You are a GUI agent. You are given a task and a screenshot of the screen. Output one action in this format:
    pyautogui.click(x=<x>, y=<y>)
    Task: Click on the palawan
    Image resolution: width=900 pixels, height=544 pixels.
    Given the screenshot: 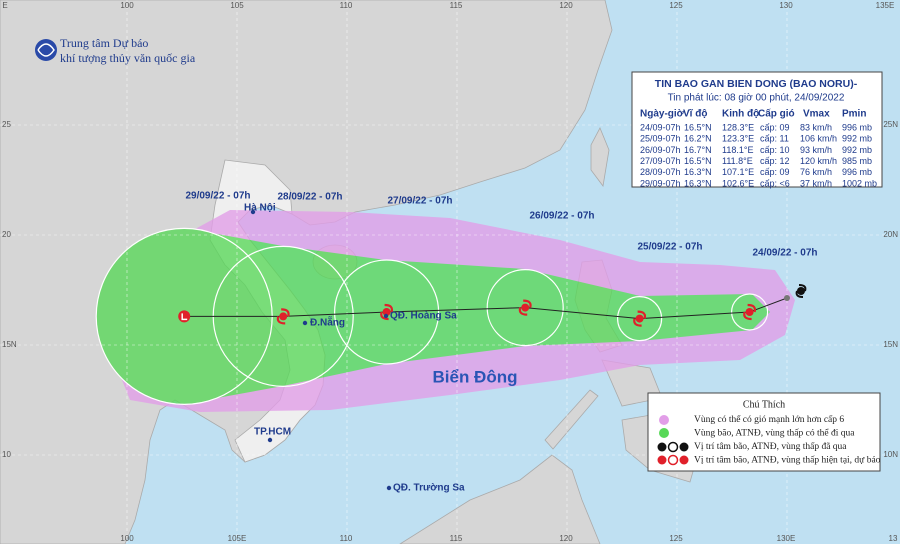 What is the action you would take?
    pyautogui.click(x=571, y=419)
    